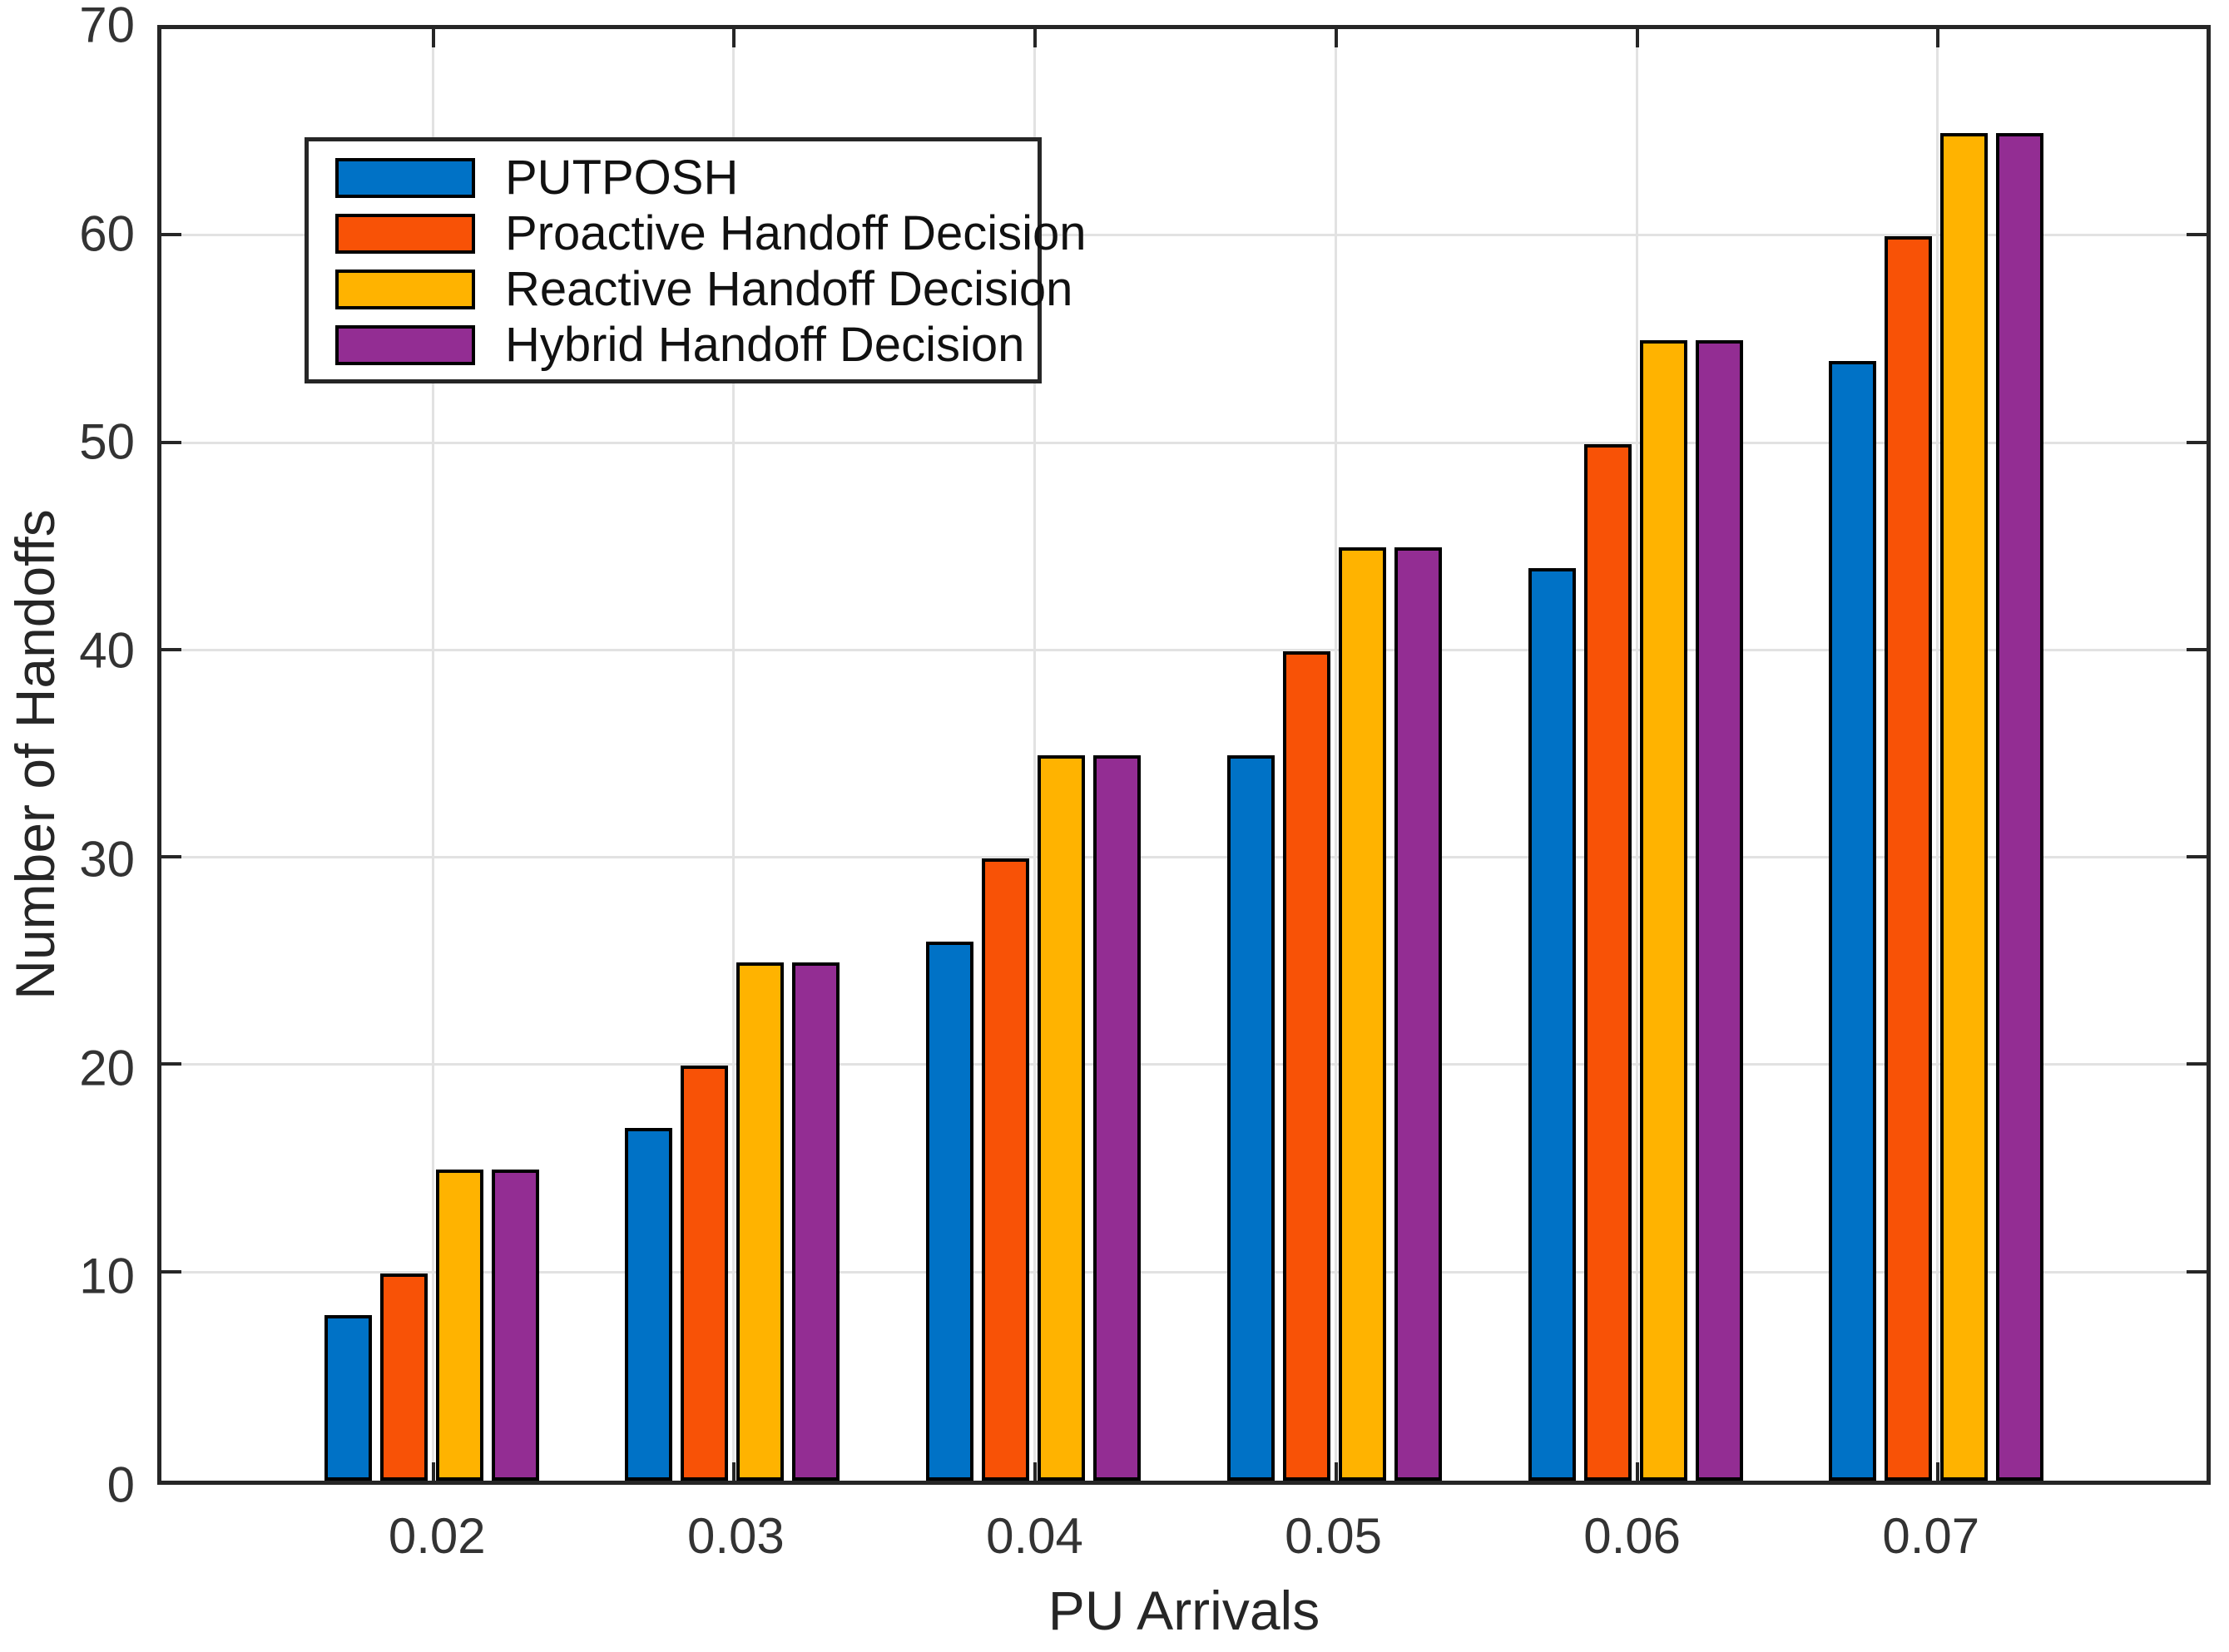 The image size is (2229, 1652). I want to click on x-tick-label: 0.03, so click(735, 1536).